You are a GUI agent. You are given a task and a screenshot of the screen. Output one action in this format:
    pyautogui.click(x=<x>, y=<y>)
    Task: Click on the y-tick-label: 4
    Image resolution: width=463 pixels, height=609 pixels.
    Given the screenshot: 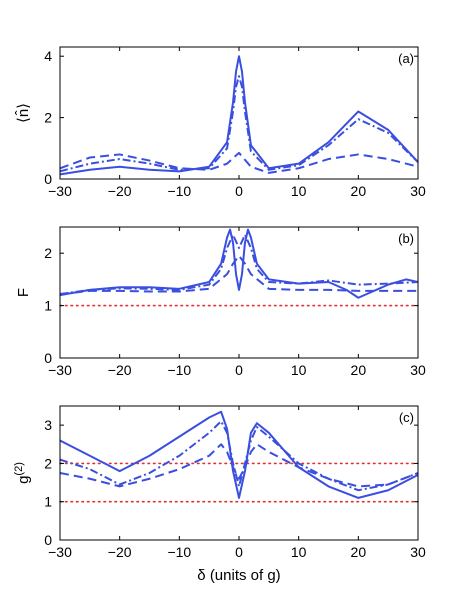 What is the action you would take?
    pyautogui.click(x=48, y=56)
    